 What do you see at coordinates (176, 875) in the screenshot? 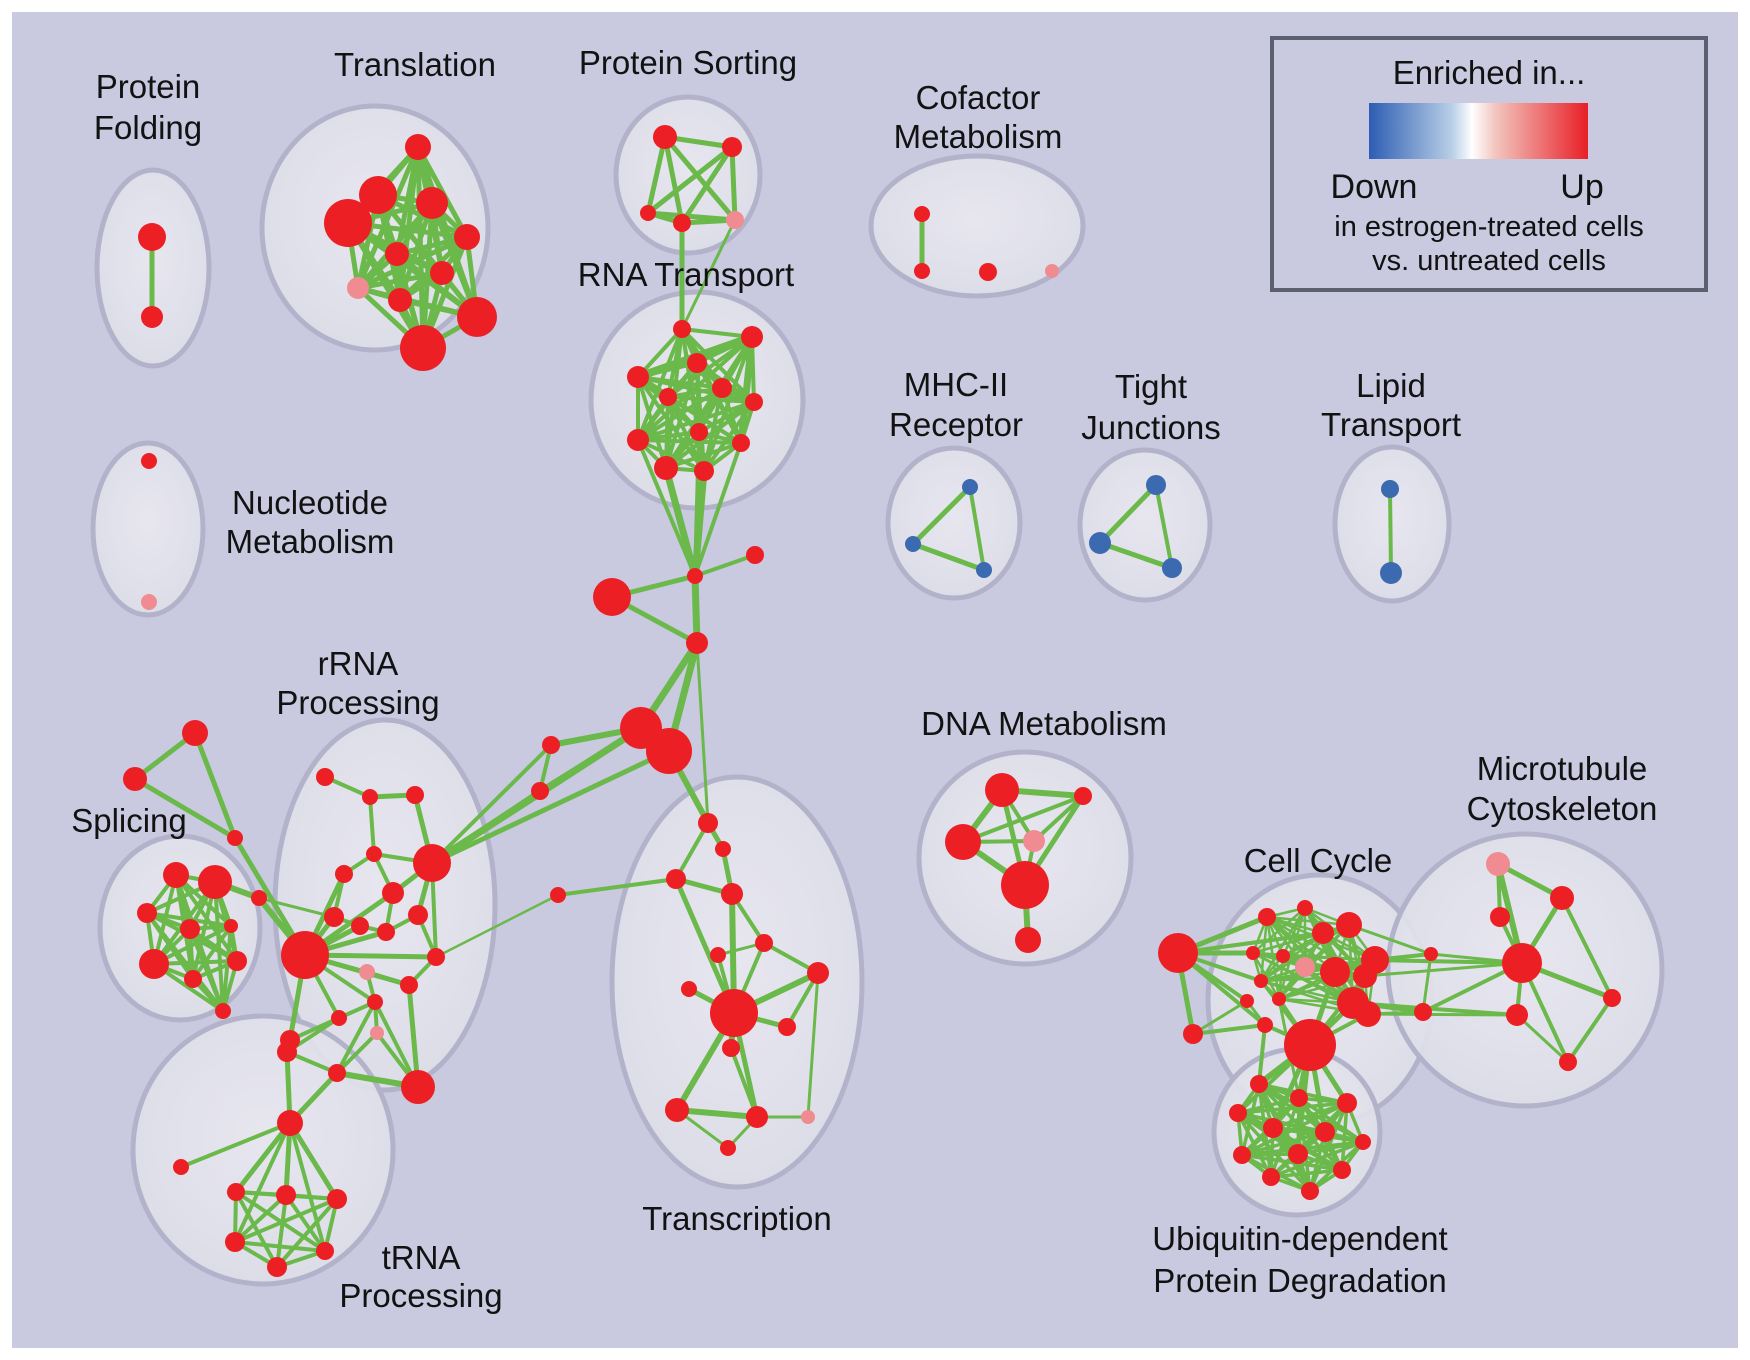
I see `node-S1` at bounding box center [176, 875].